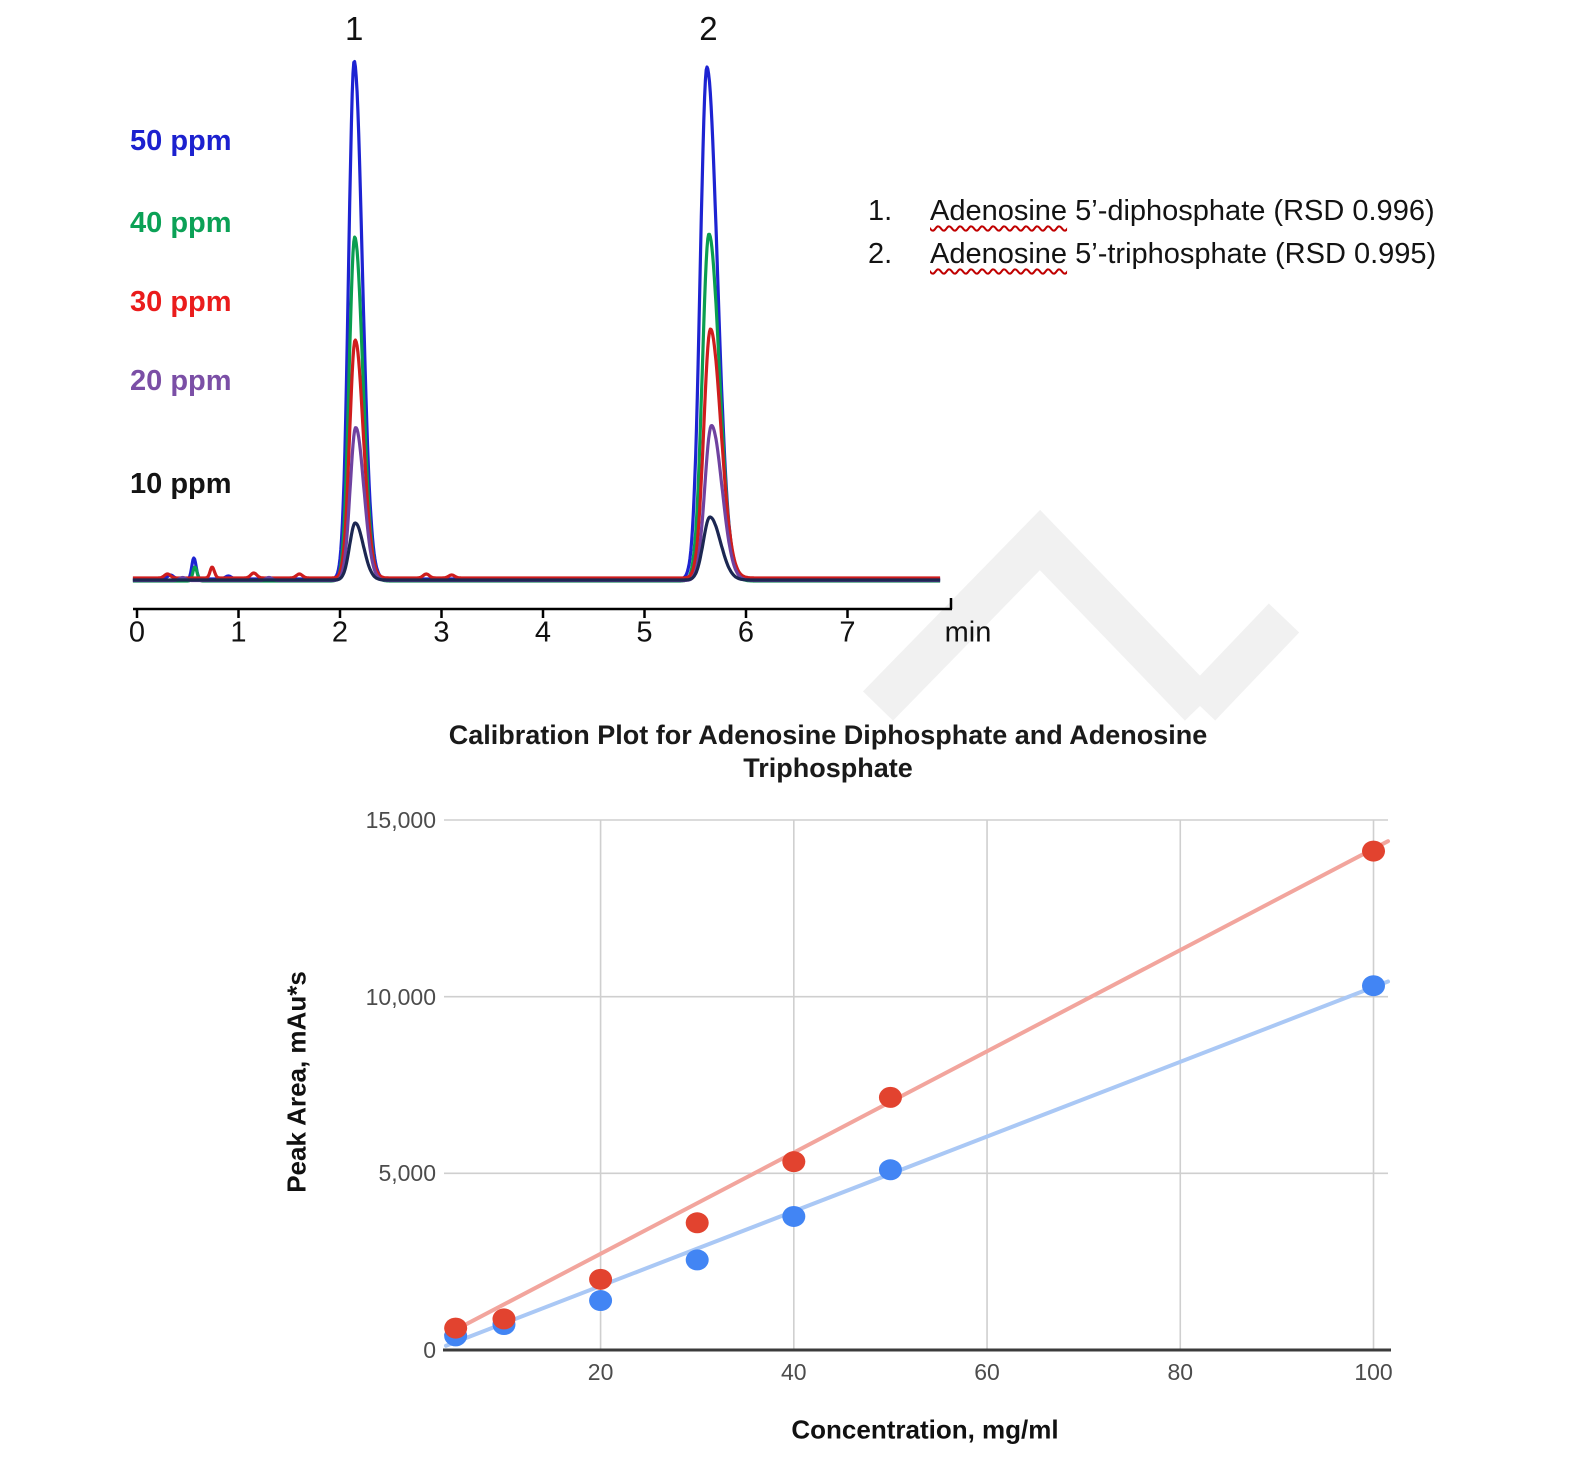 The width and height of the screenshot is (1589, 1462). Describe the element at coordinates (880, 211) in the screenshot. I see `legend-index: 1.` at that location.